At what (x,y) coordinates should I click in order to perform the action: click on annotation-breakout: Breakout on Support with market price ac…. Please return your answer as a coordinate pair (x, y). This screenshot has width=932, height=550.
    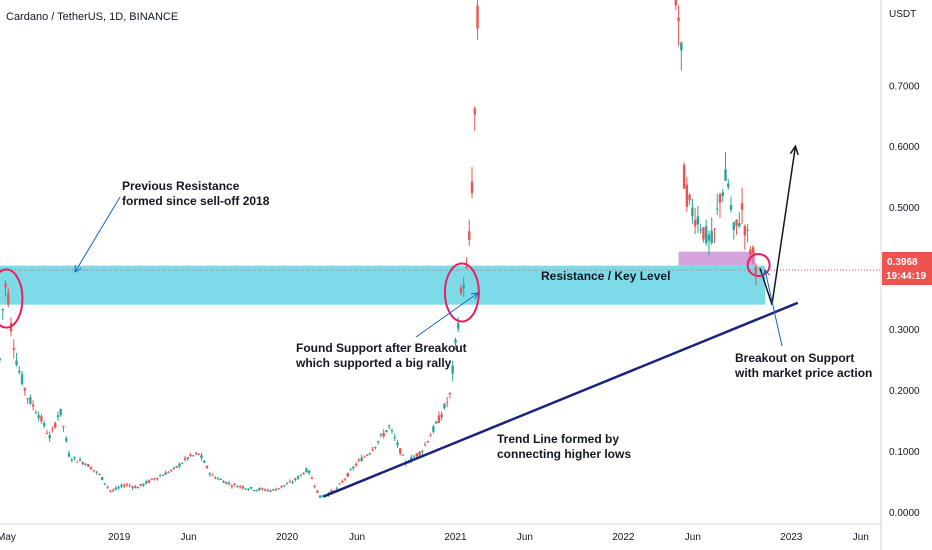
    Looking at the image, I should click on (803, 365).